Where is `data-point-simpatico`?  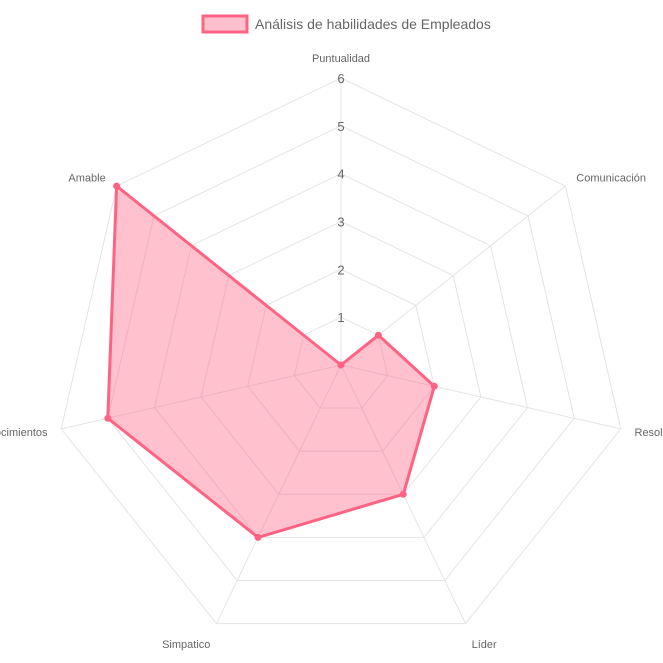 data-point-simpatico is located at coordinates (258, 537).